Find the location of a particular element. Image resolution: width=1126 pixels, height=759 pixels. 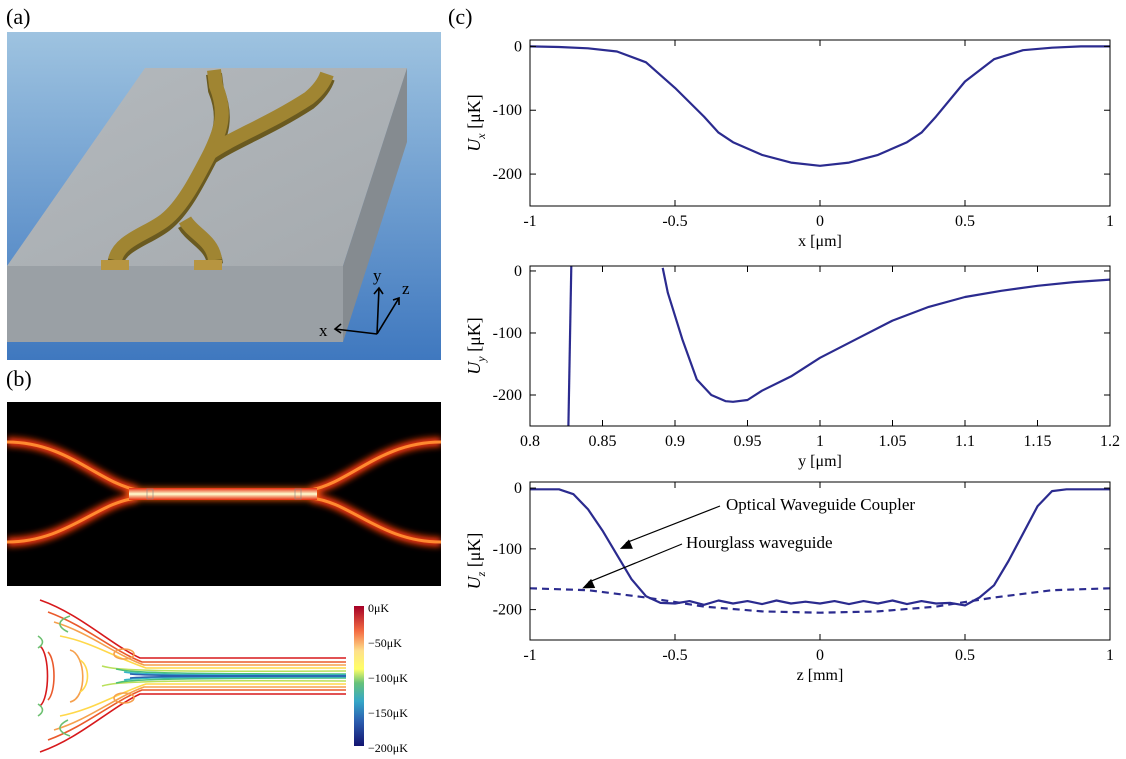

colorbar-tick-label: −50μK is located at coordinates (385, 643).